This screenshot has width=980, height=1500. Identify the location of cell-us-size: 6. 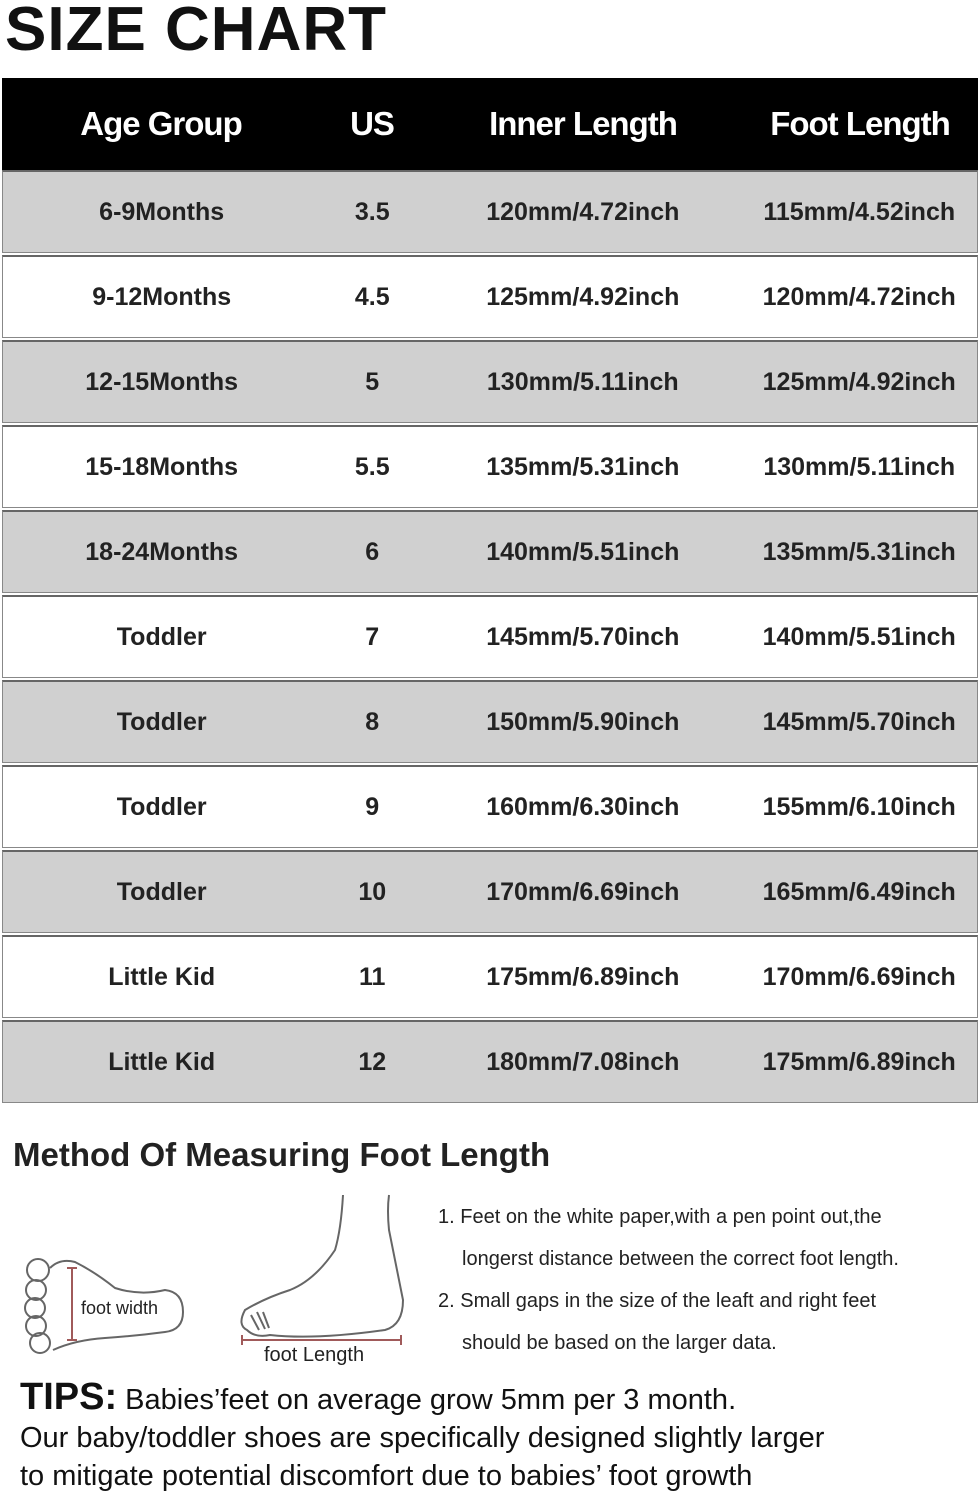
(372, 551).